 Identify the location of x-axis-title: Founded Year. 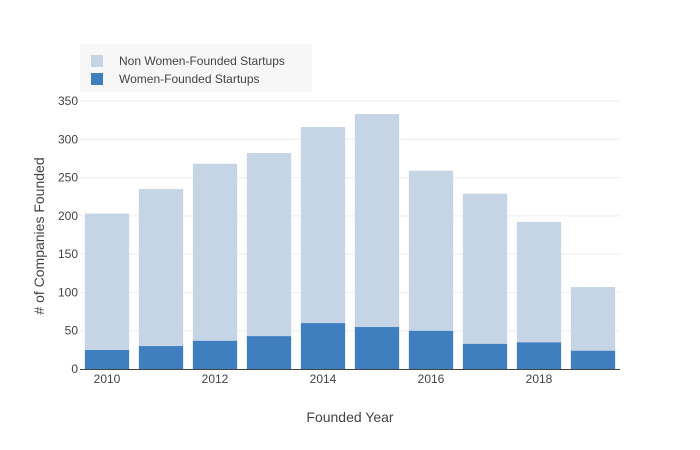
(350, 417).